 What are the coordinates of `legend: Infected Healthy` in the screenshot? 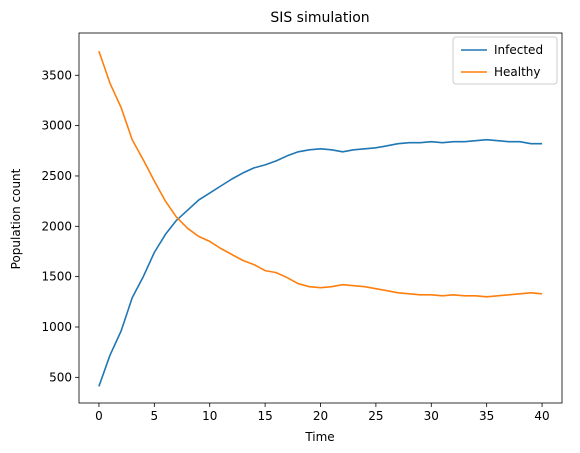 It's located at (505, 60).